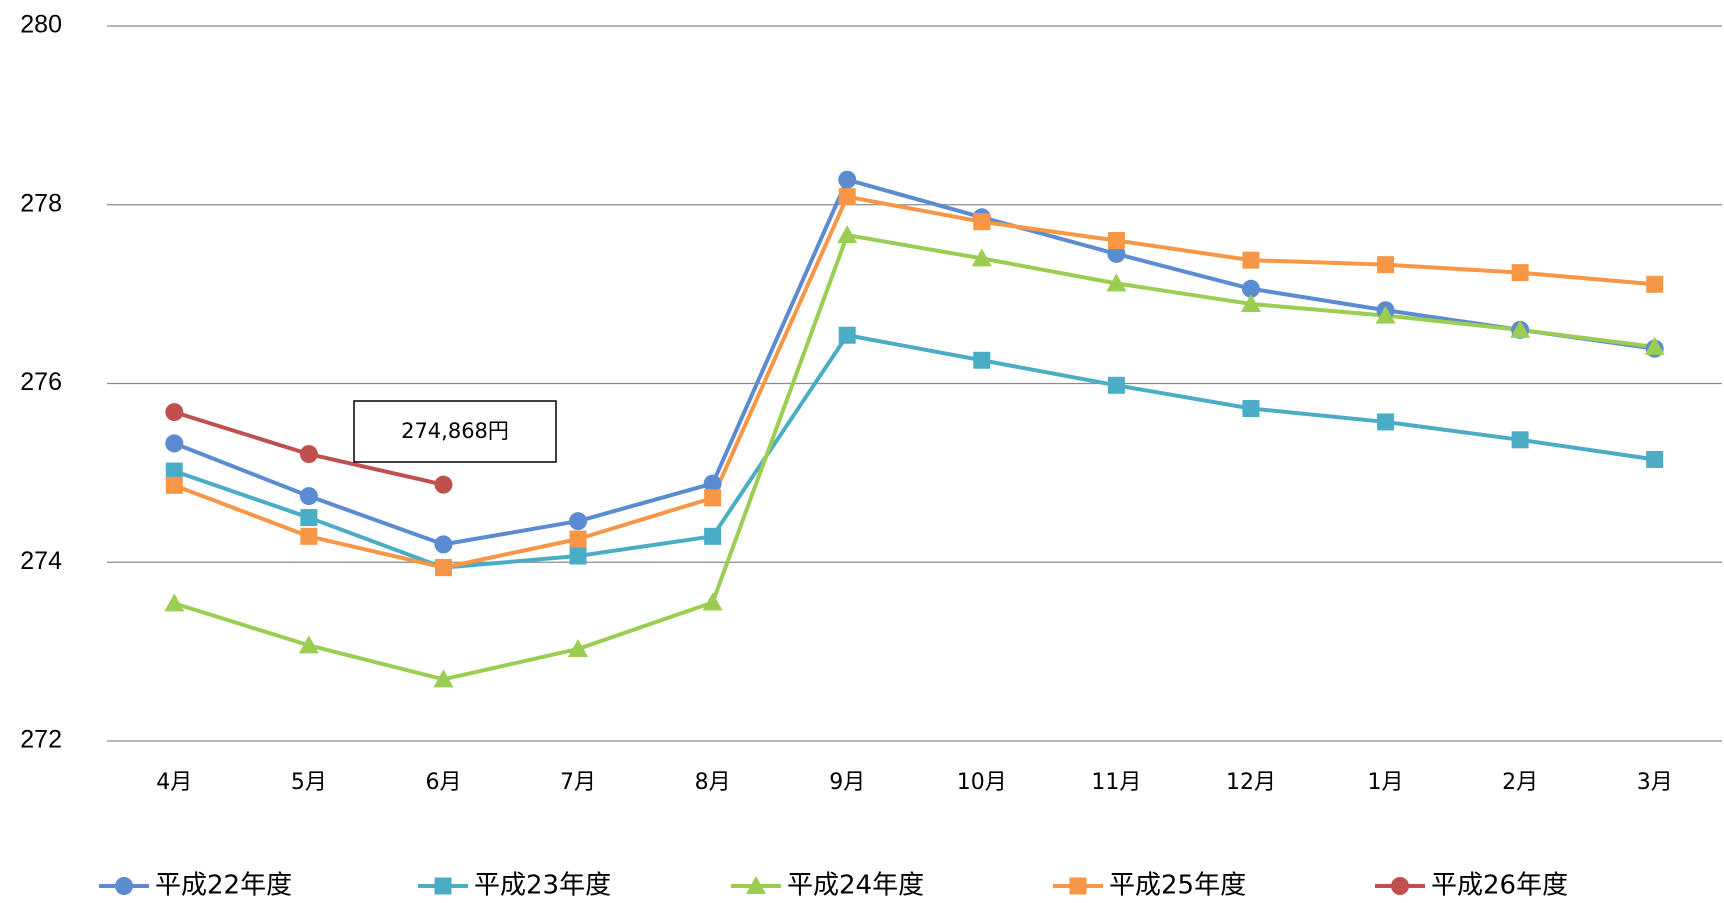  I want to click on y-tick-label: 278, so click(41, 203).